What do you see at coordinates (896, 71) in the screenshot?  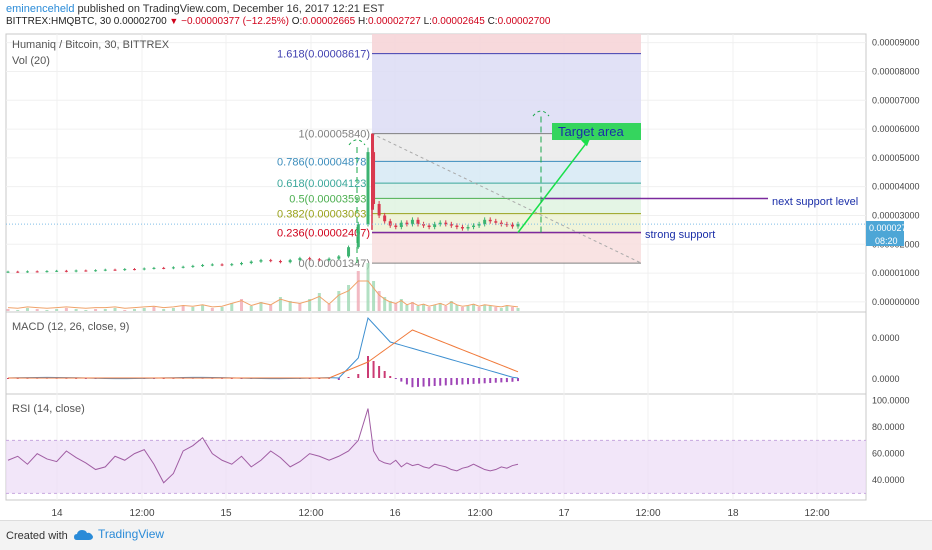 I see `y-tick-label: 0.00008000` at bounding box center [896, 71].